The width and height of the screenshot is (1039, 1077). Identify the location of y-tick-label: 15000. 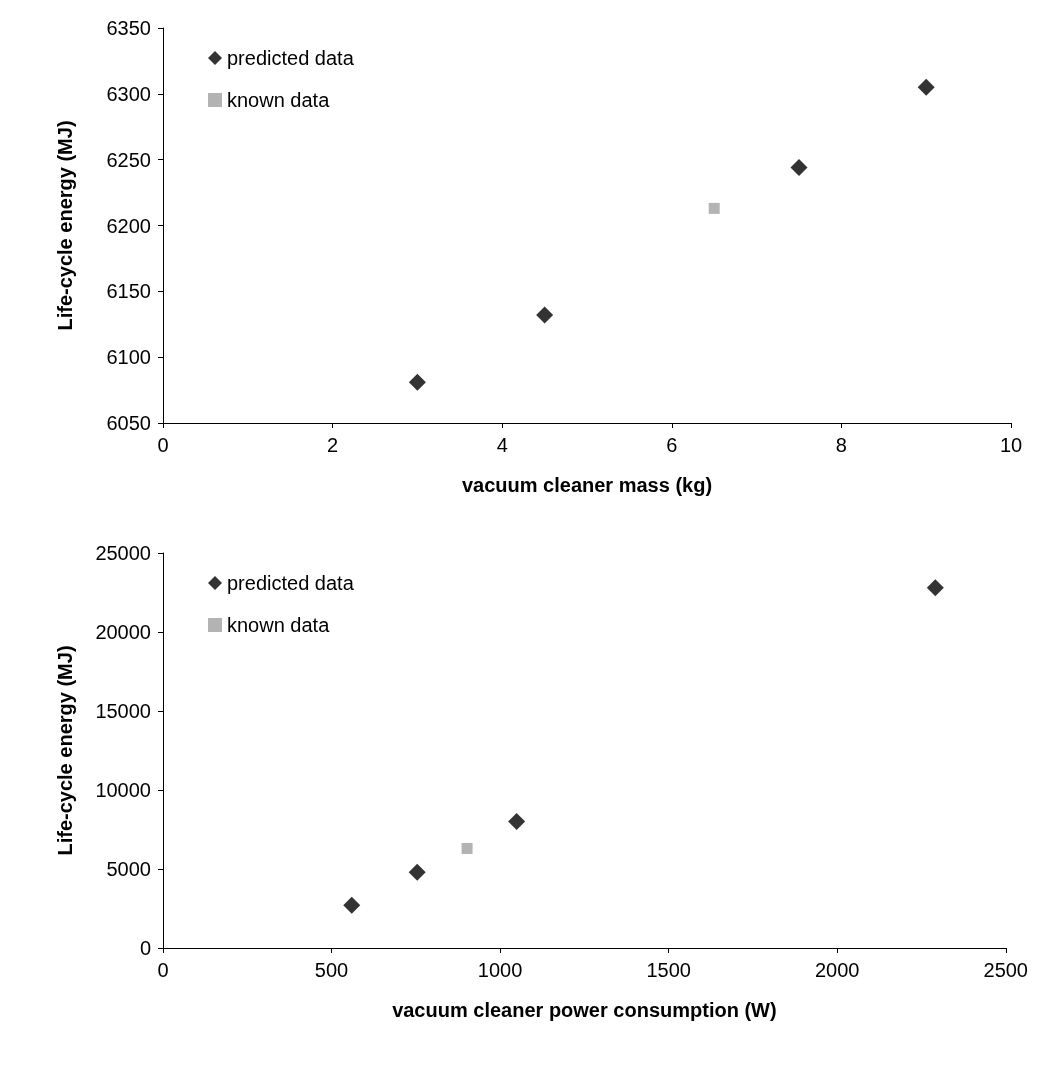
(123, 711).